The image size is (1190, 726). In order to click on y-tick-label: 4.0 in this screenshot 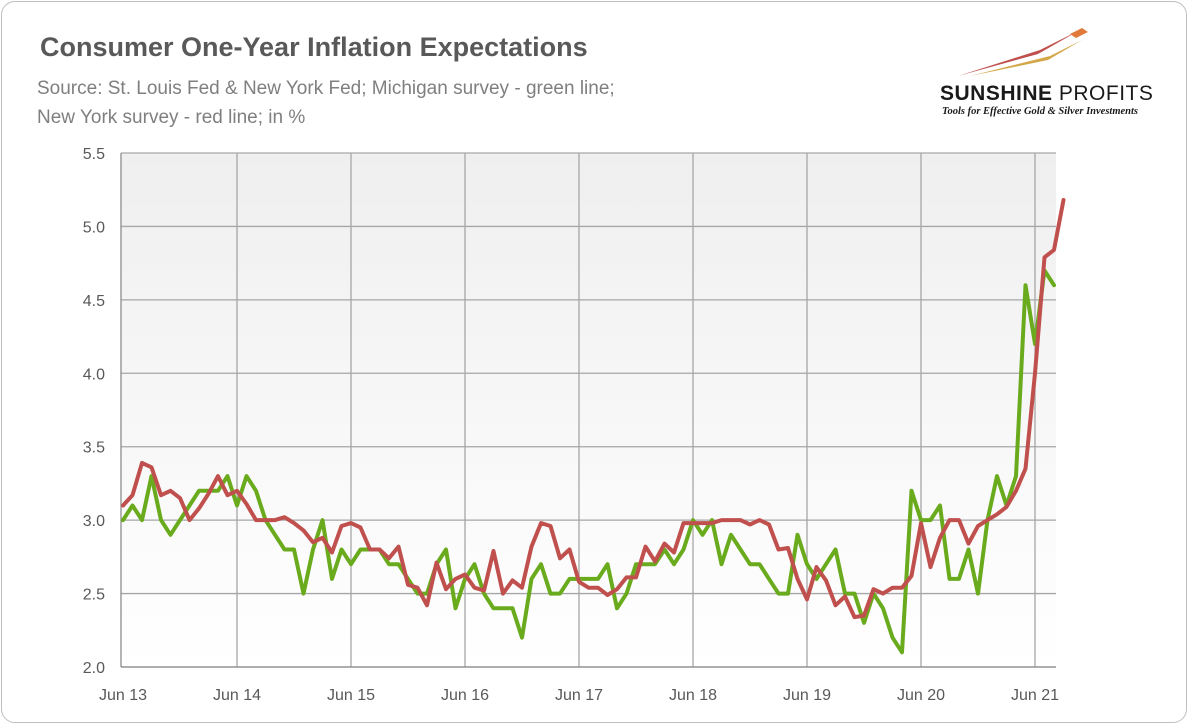, I will do `click(94, 374)`.